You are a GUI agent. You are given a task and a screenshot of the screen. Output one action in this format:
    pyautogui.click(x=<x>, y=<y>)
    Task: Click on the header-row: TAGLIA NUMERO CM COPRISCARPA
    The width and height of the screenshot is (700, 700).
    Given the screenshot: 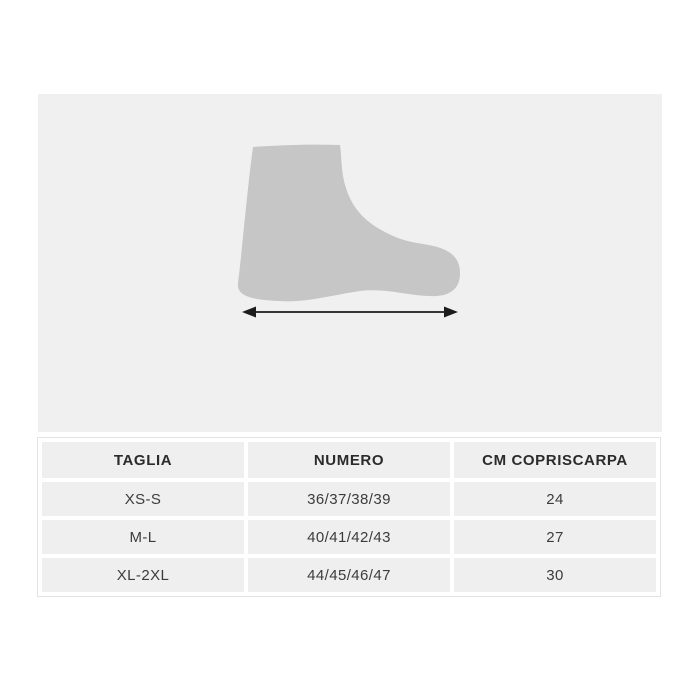 What is the action you would take?
    pyautogui.click(x=349, y=460)
    